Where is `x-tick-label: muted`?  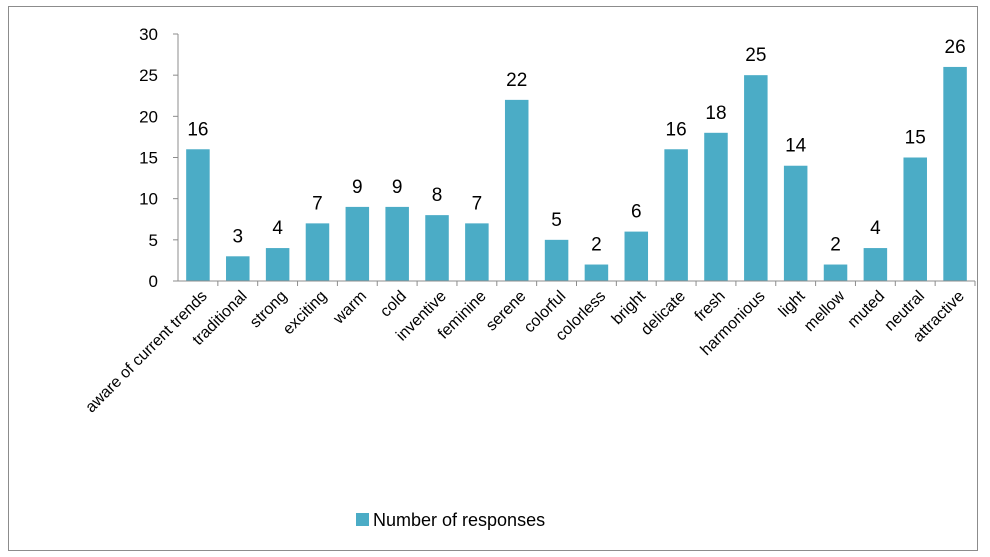
x-tick-label: muted is located at coordinates (866, 309).